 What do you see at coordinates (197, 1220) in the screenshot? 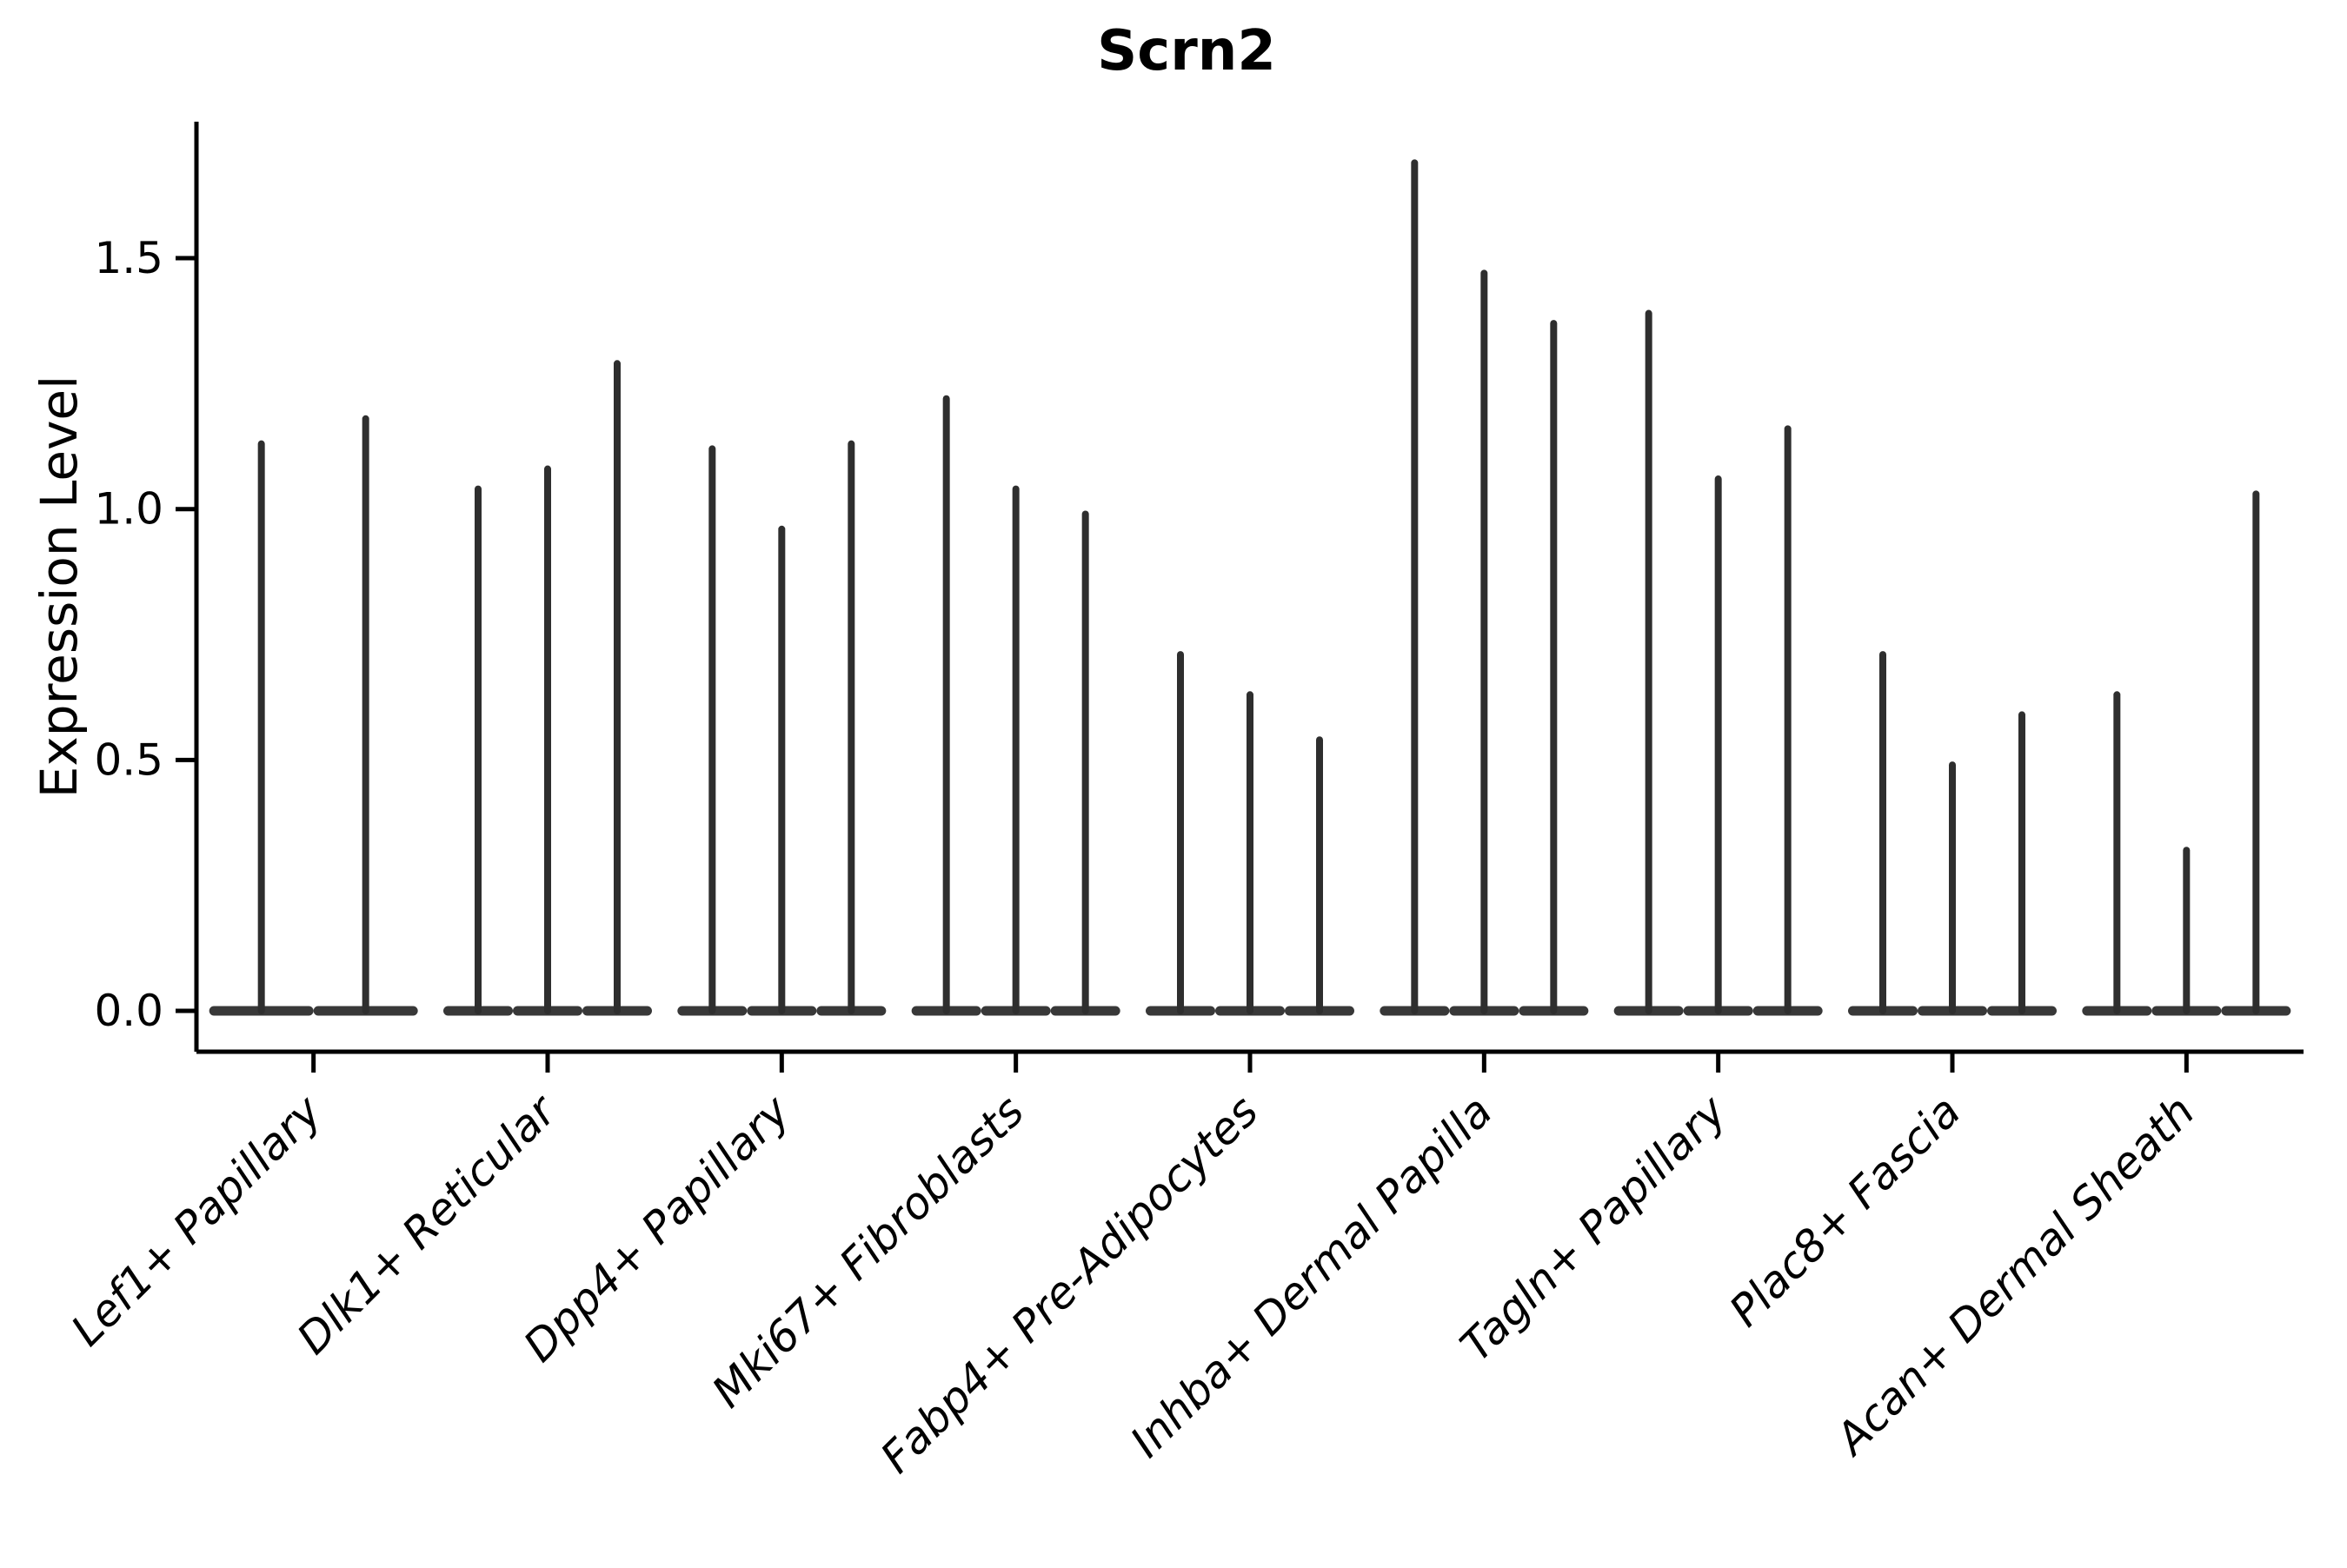
I see `x-tick-label: Lef1+ Papillary` at bounding box center [197, 1220].